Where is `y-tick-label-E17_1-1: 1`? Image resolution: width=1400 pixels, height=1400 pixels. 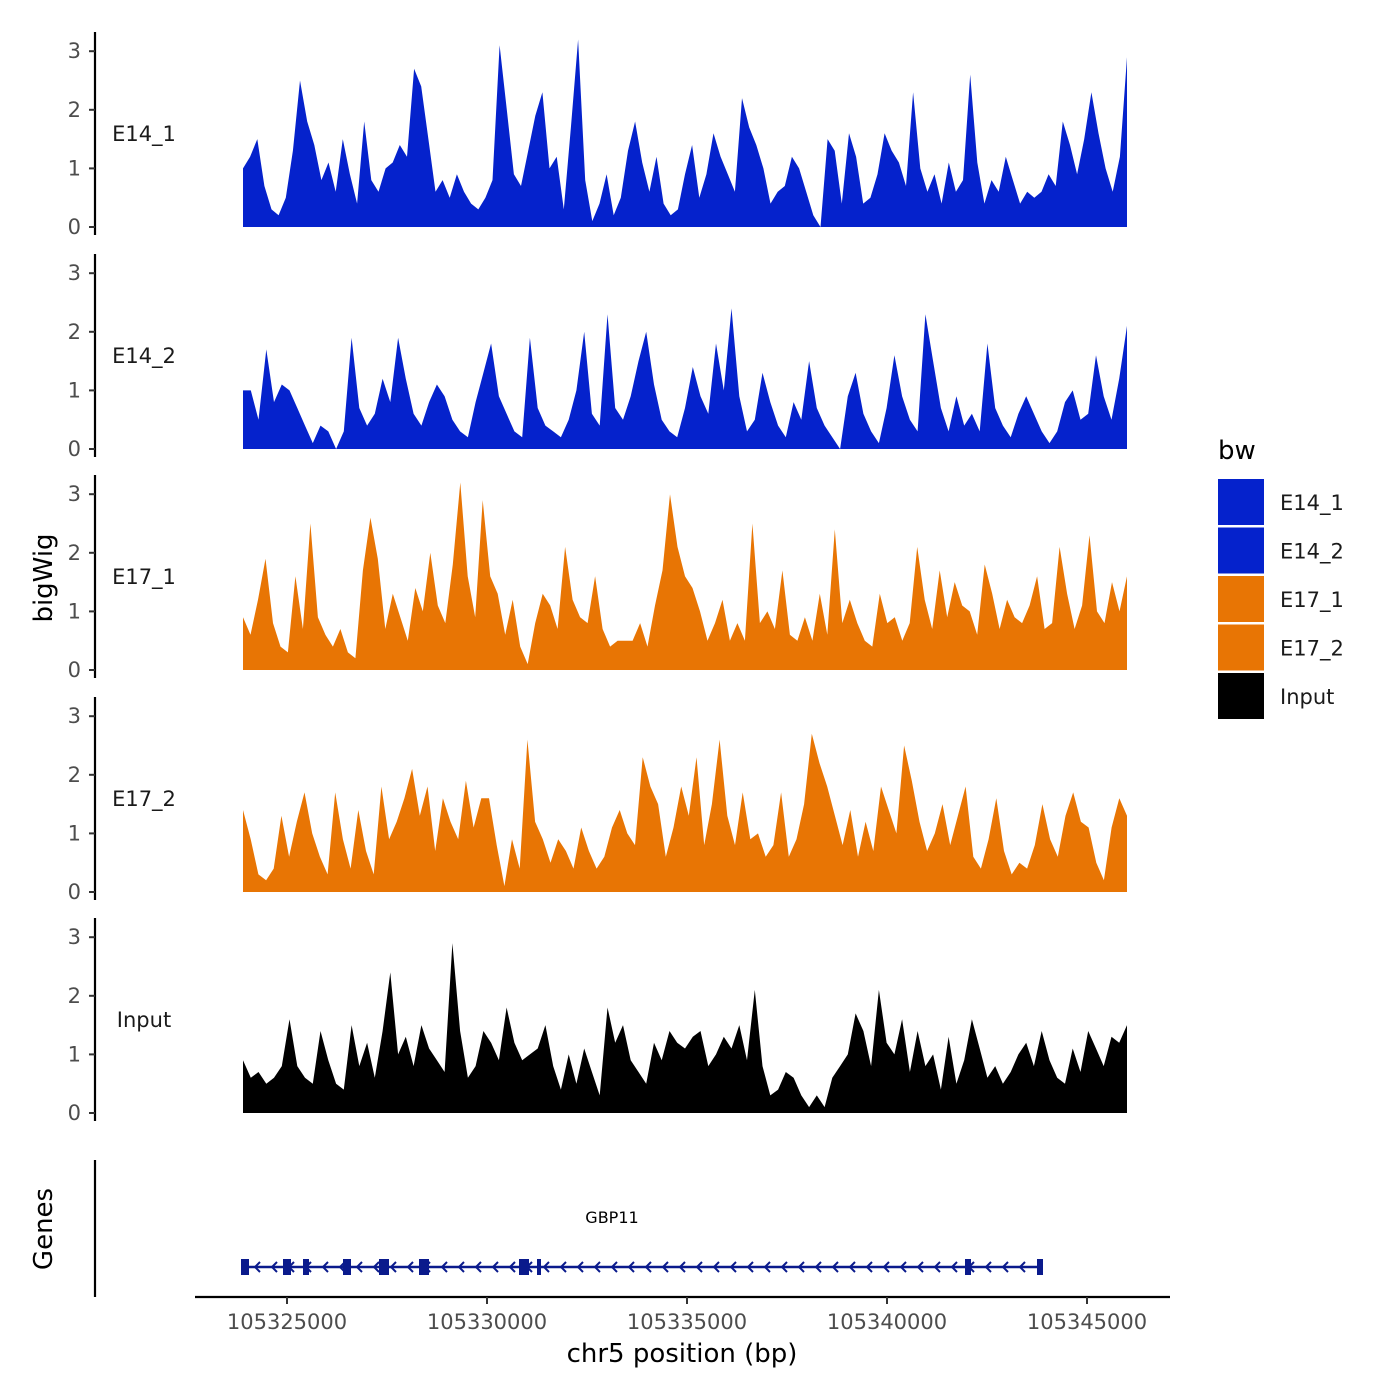
y-tick-label-E17_1-1: 1 is located at coordinates (74, 611).